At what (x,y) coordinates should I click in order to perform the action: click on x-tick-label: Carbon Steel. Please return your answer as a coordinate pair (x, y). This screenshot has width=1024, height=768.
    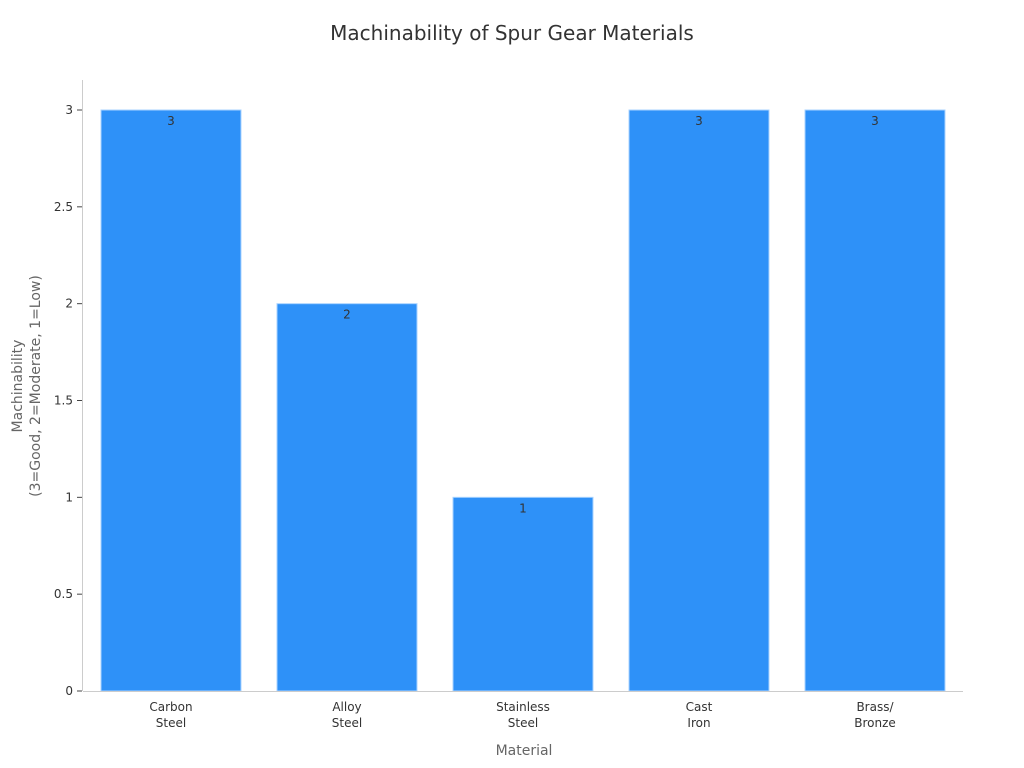
    Looking at the image, I should click on (170, 715).